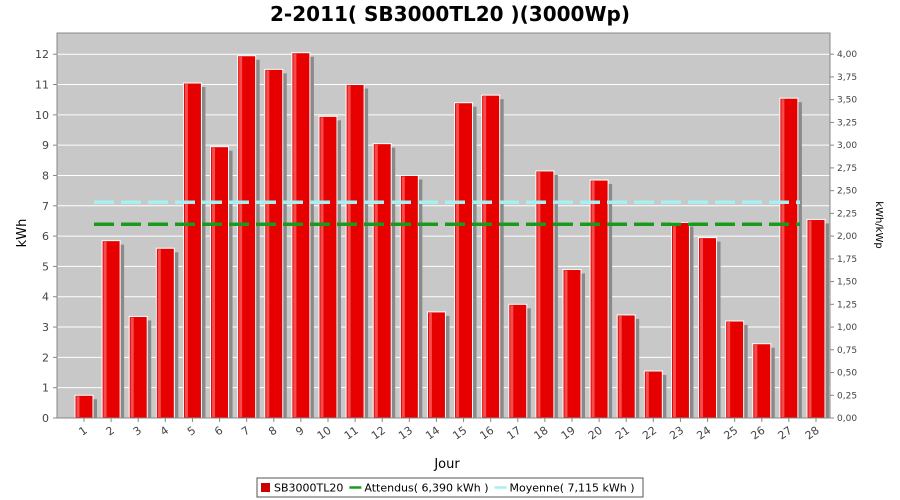 The height and width of the screenshot is (500, 900). What do you see at coordinates (847, 260) in the screenshot?
I see `y-right-tick-label: 1,75` at bounding box center [847, 260].